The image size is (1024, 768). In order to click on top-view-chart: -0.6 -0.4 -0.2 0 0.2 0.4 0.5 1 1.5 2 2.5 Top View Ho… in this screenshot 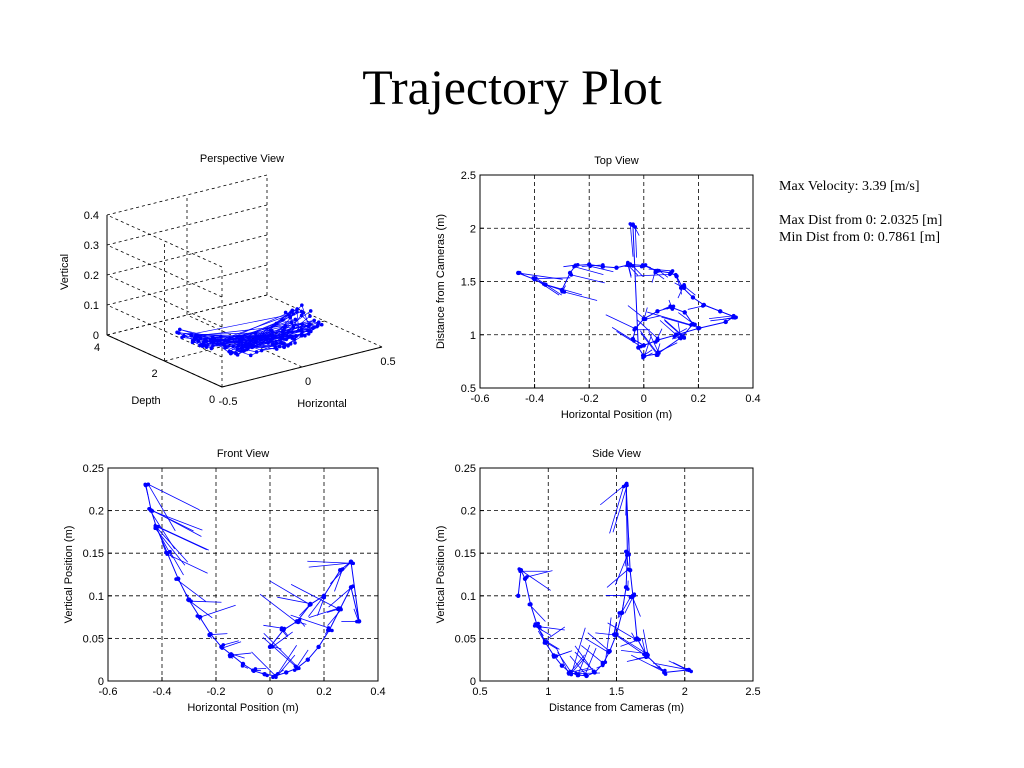, I will do `click(598, 288)`.